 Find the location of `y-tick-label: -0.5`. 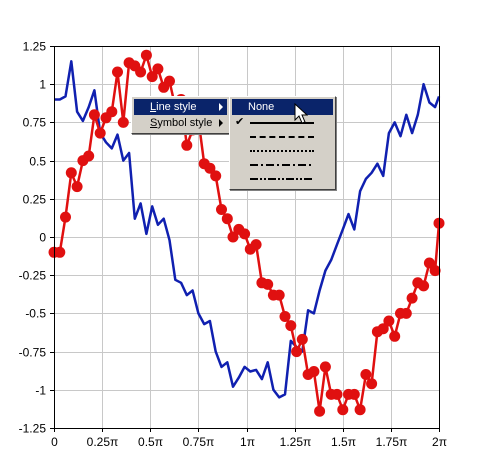

y-tick-label: -0.5 is located at coordinates (35, 314).